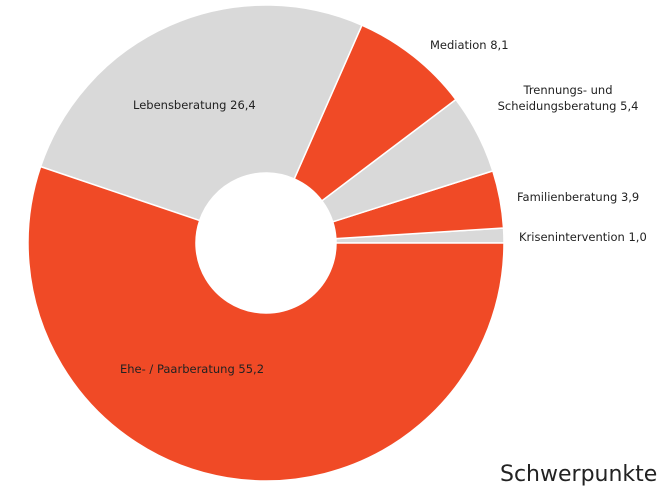  Describe the element at coordinates (629, 106) in the screenshot. I see `value-label: 5,4` at that location.